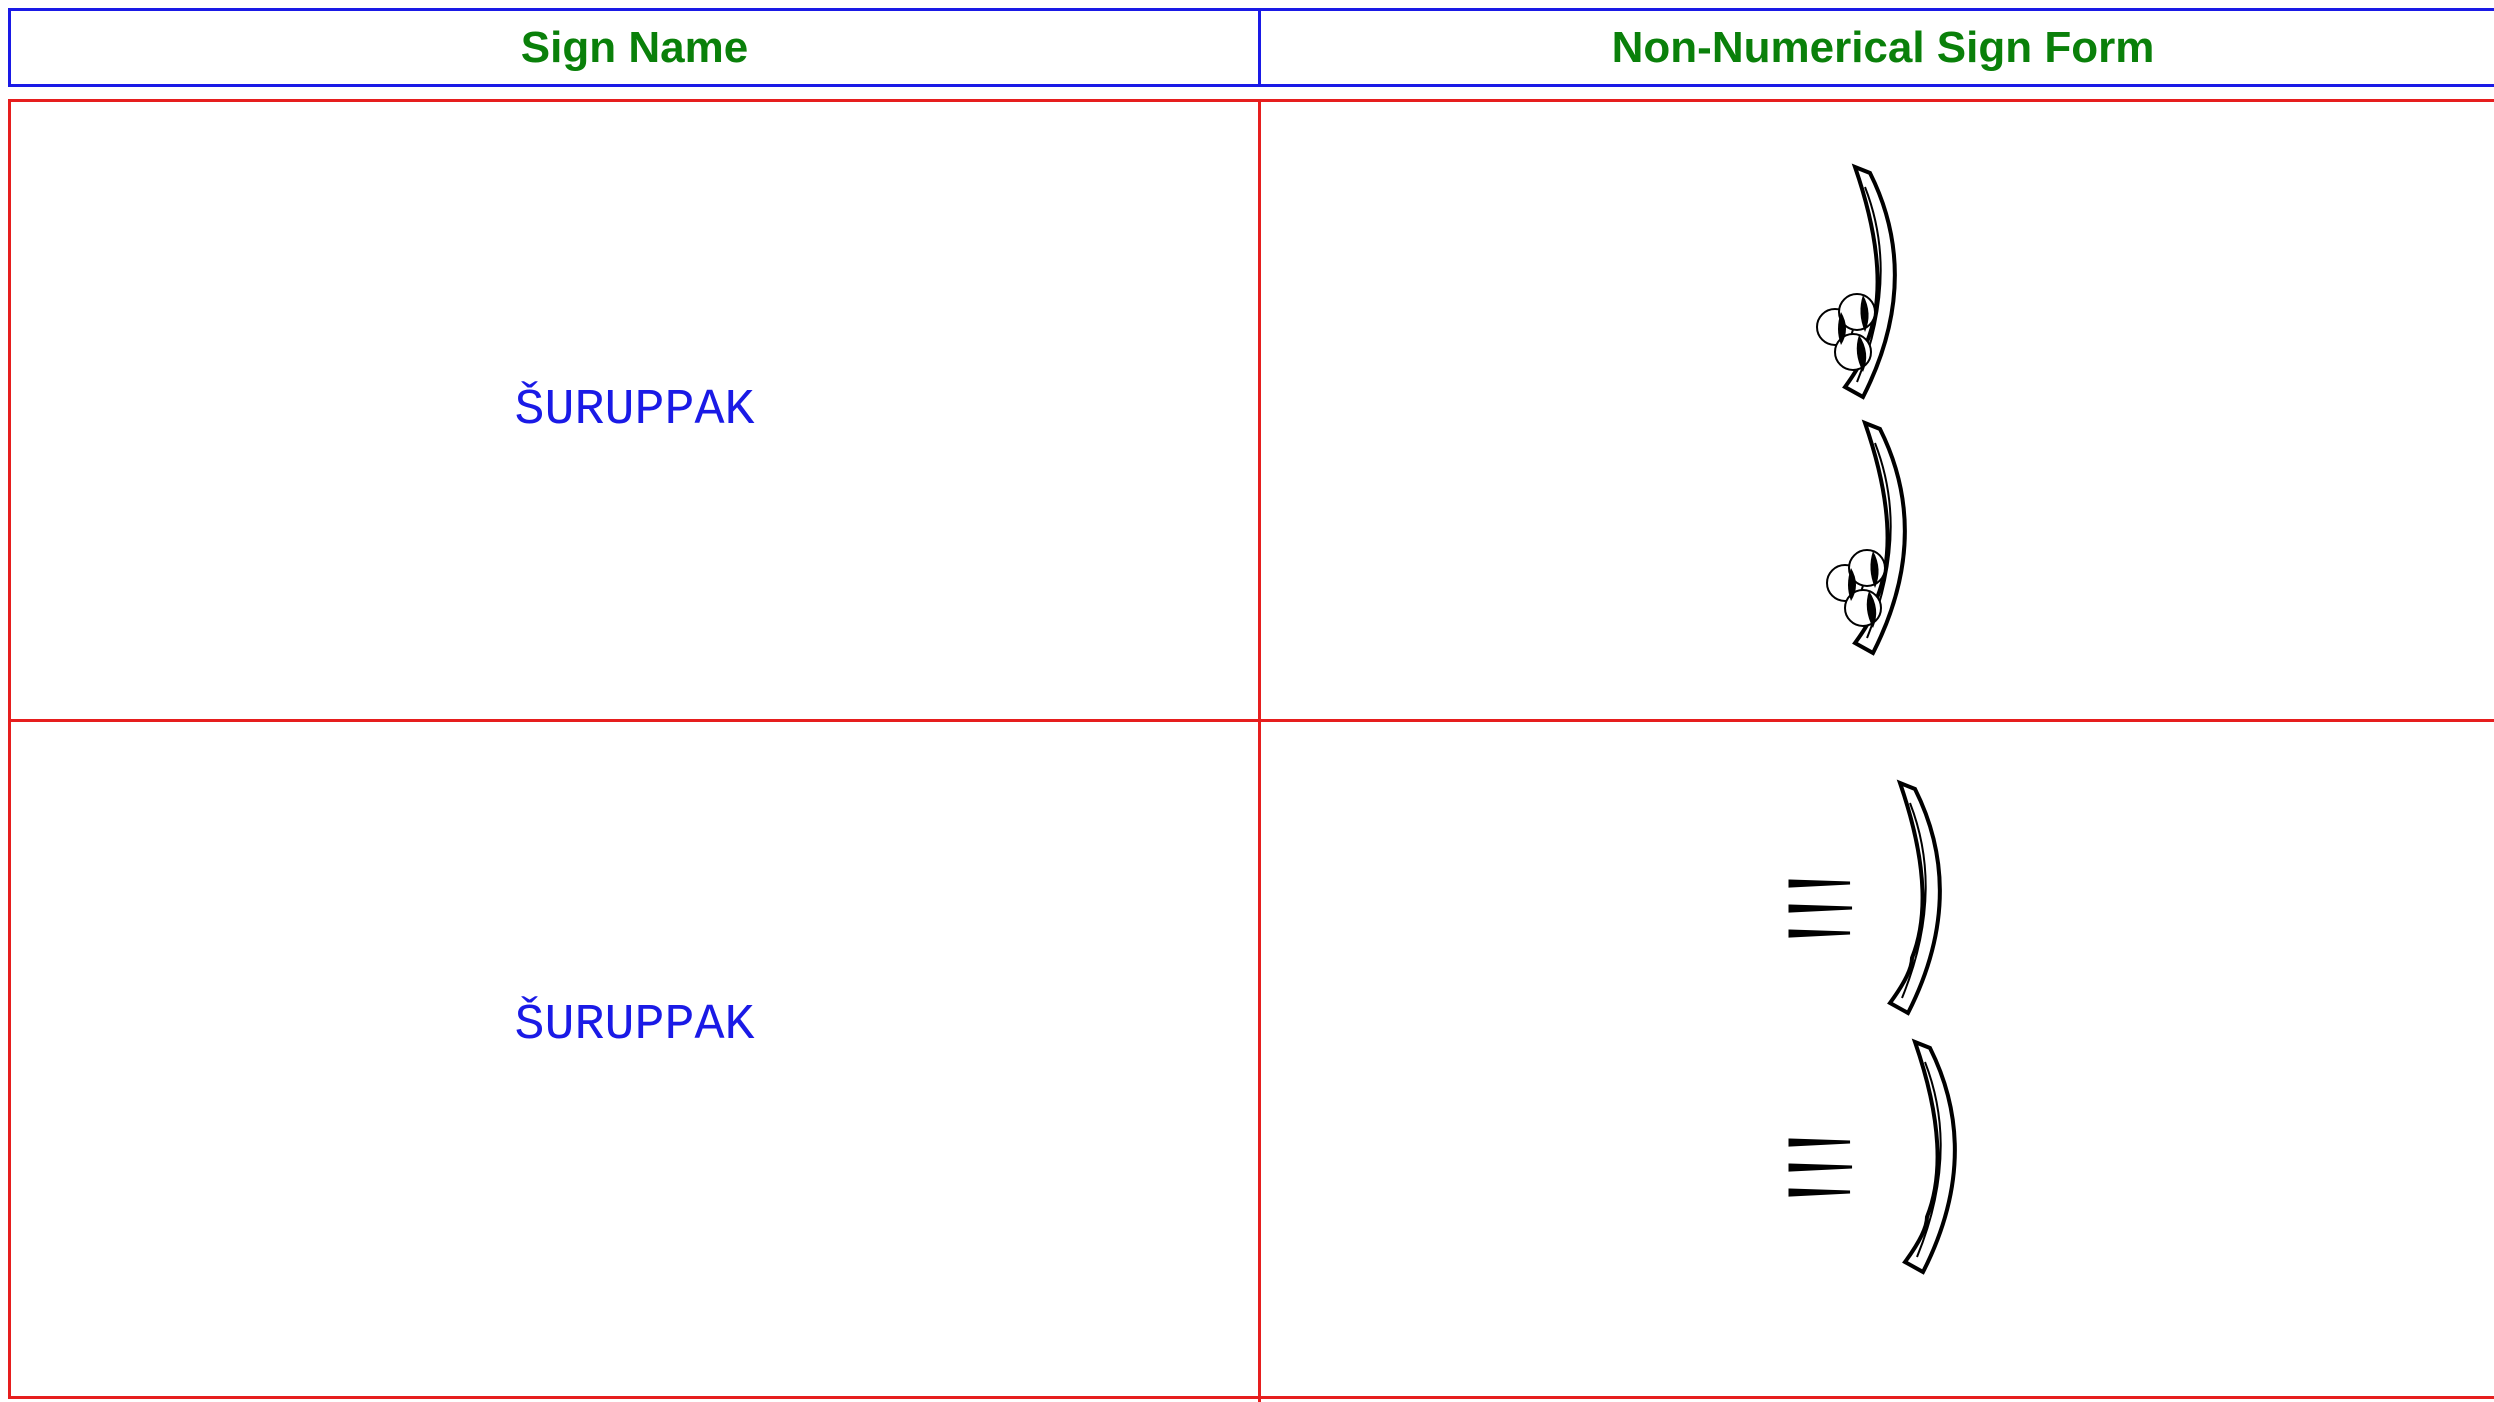 The image size is (2494, 1402). Describe the element at coordinates (634, 47) in the screenshot. I see `header-cell: Sign Name` at that location.